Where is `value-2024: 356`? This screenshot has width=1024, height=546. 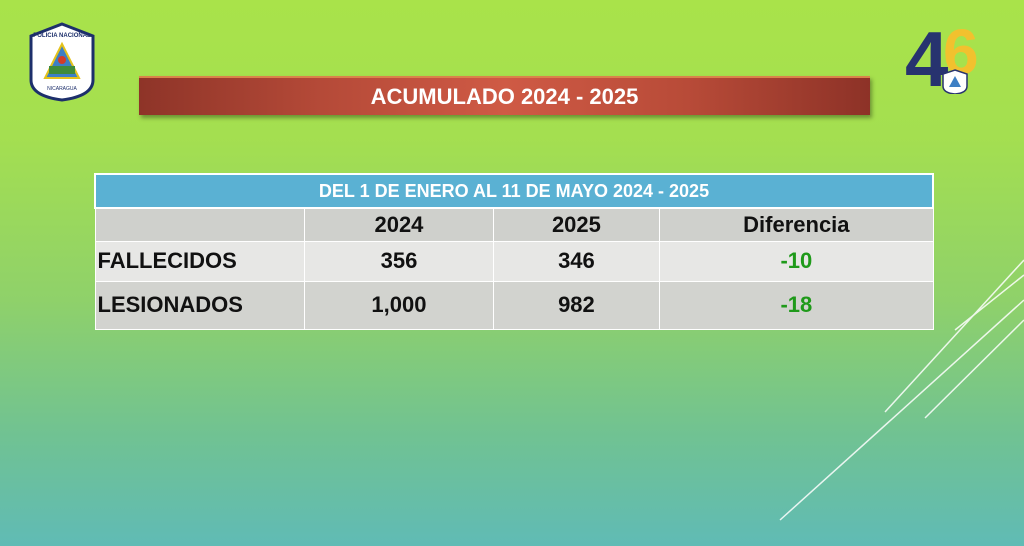
value-2024: 356 is located at coordinates (399, 261).